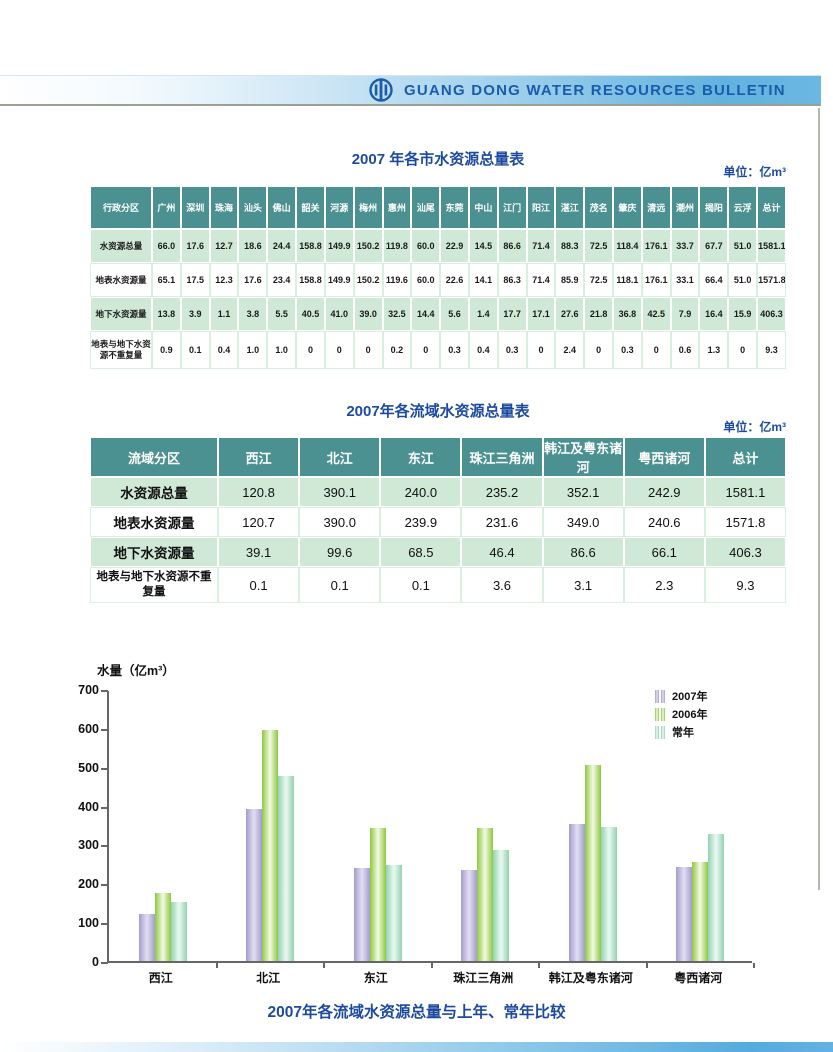  Describe the element at coordinates (502, 492) in the screenshot. I see `table-cell: 235.2` at that location.